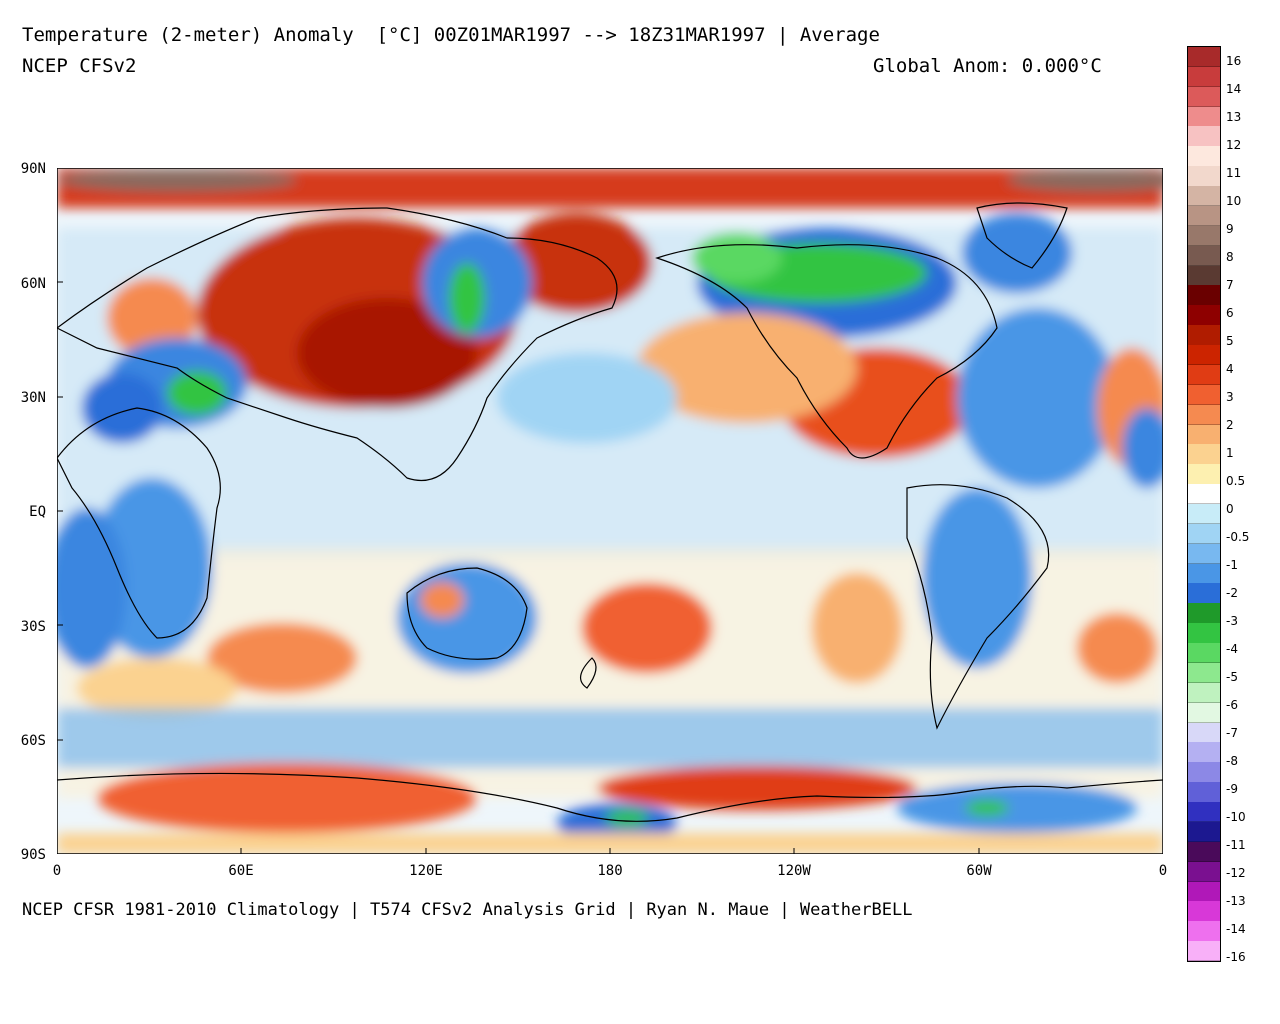  What do you see at coordinates (33, 398) in the screenshot?
I see `lat-label: 30N` at bounding box center [33, 398].